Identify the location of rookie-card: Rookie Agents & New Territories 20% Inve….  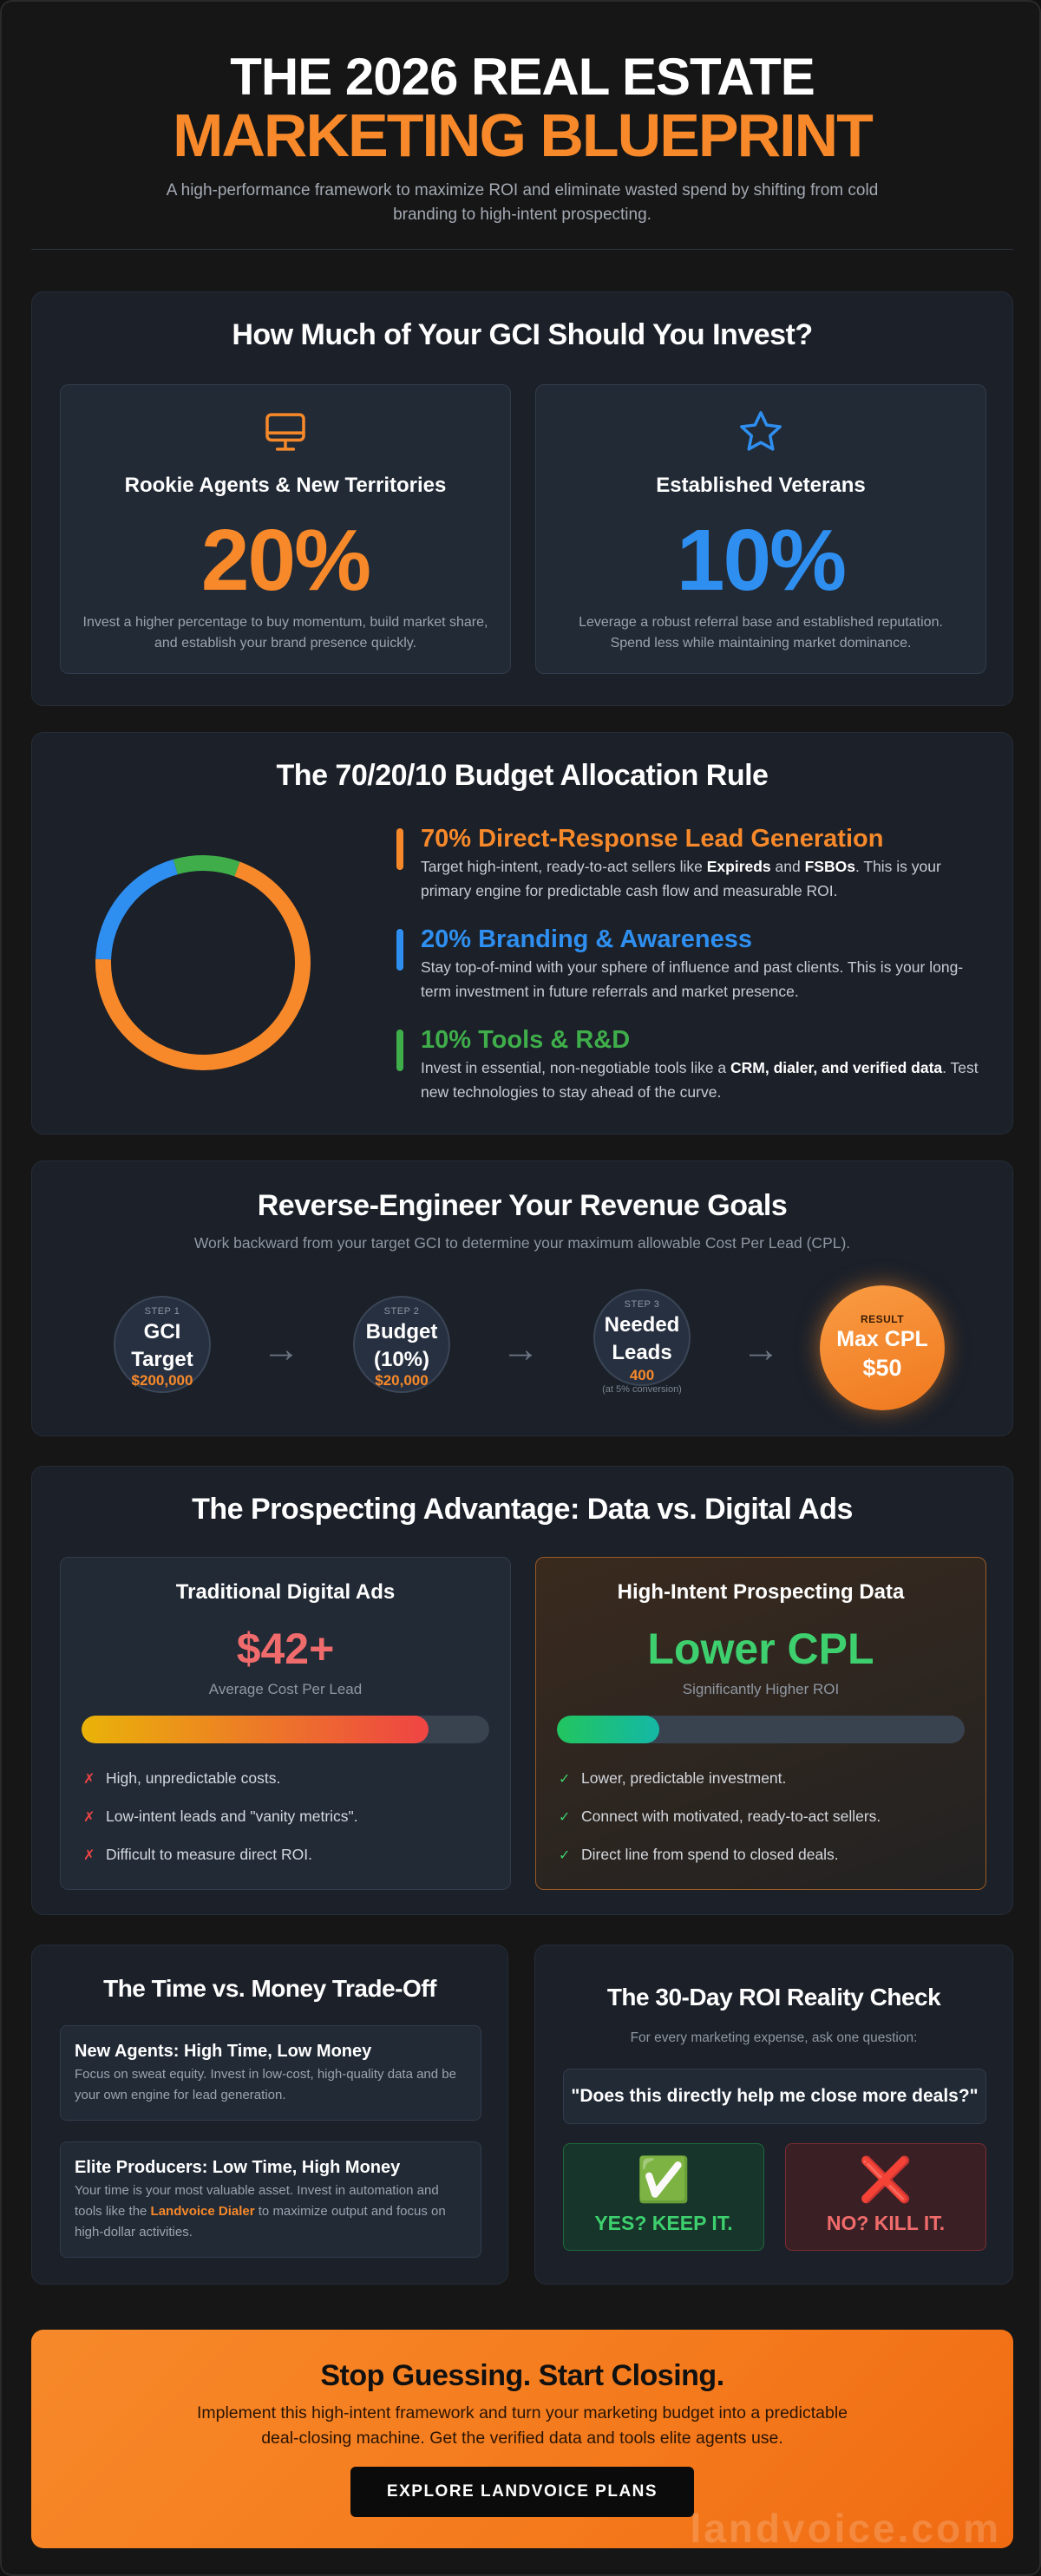
(285, 529).